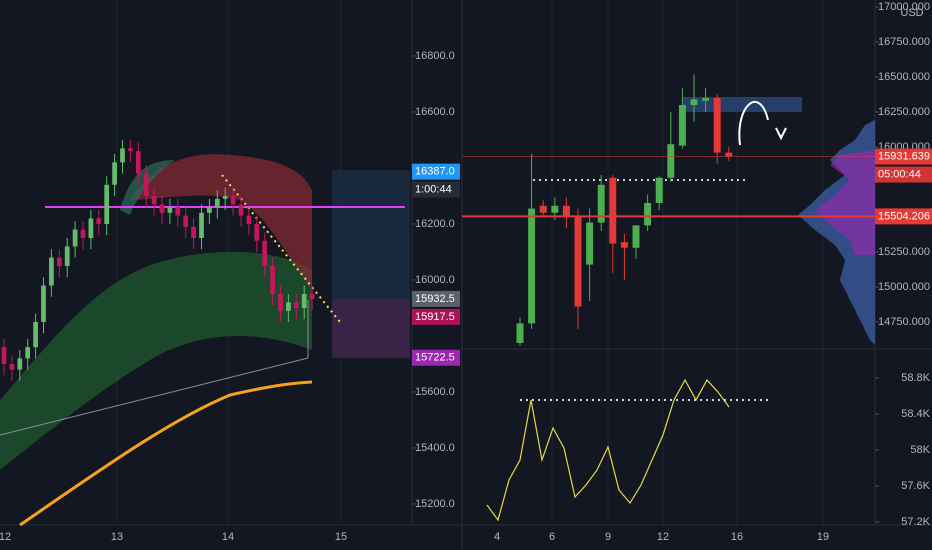 The width and height of the screenshot is (932, 550). I want to click on y-tick-label: 15600.0, so click(435, 392).